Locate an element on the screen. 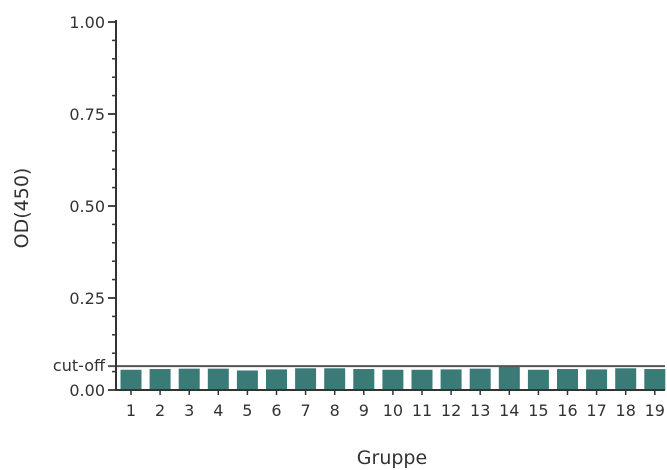 The image size is (667, 470). x-tick-label: 2 is located at coordinates (160, 410).